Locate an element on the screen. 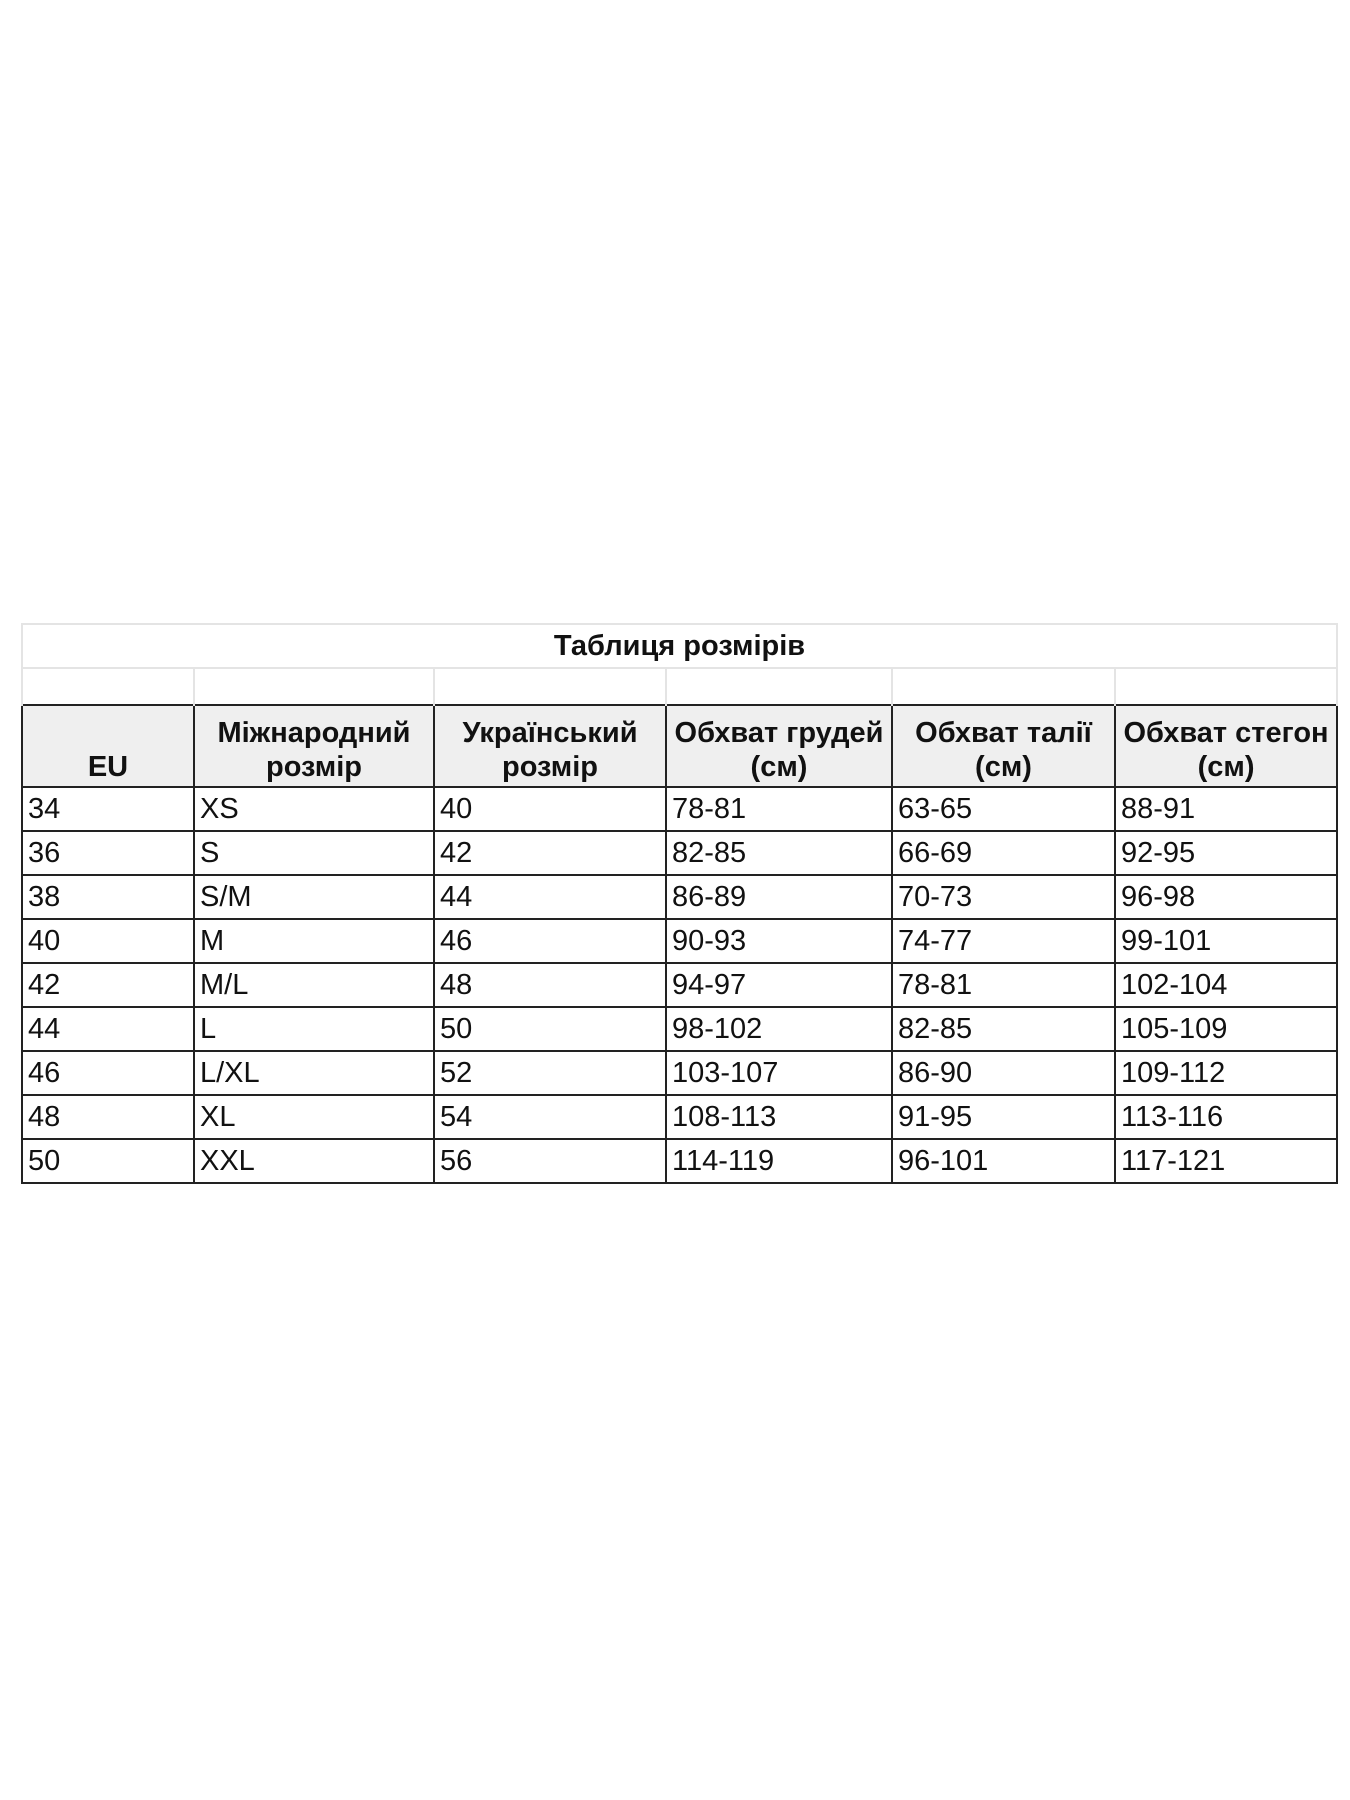 This screenshot has width=1350, height=1800. table-cell: 96-101 is located at coordinates (1003, 1161).